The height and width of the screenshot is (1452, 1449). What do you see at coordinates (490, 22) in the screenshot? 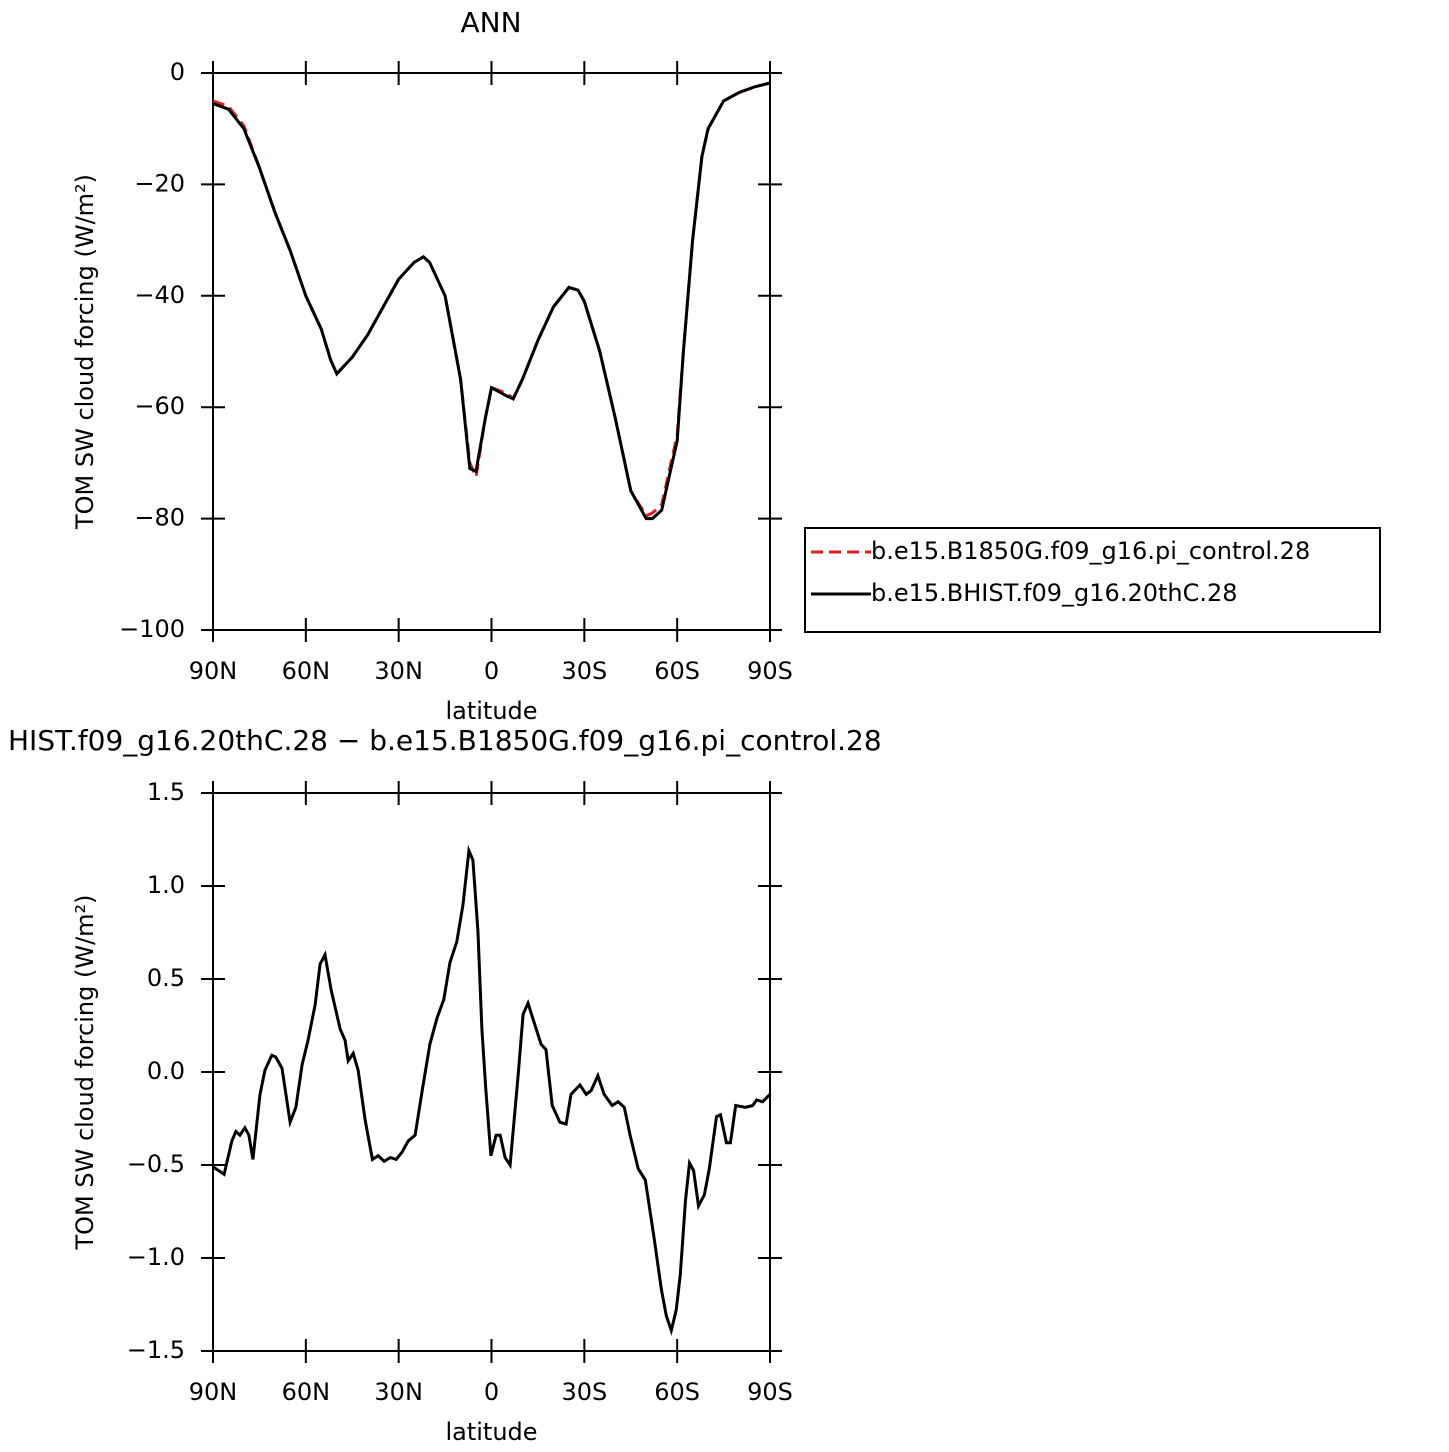
I see `chart-title: ANN` at bounding box center [490, 22].